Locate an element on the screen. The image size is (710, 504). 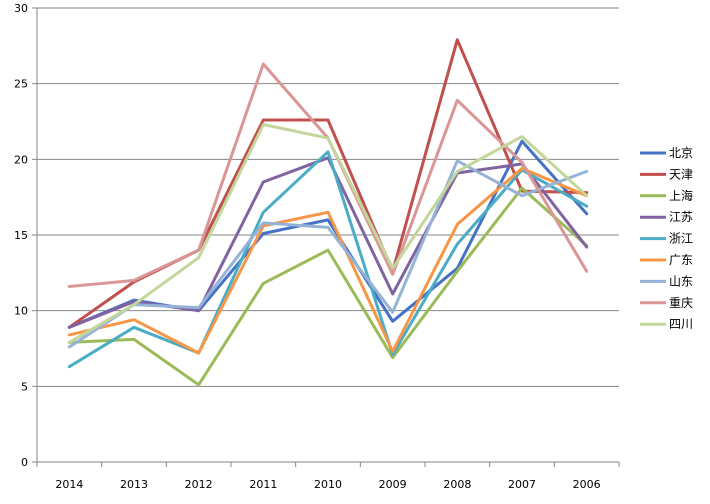
x-tick-label: 2013 is located at coordinates (134, 484).